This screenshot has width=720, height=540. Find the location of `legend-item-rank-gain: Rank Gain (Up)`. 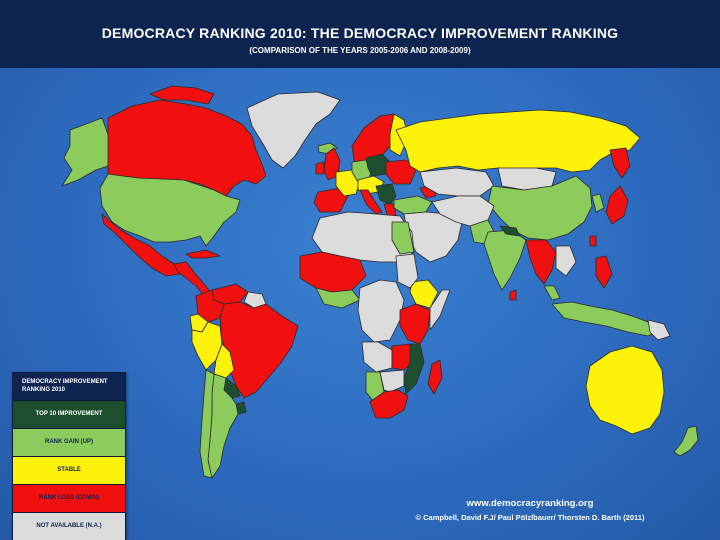

legend-item-rank-gain: Rank Gain (Up) is located at coordinates (69, 442).